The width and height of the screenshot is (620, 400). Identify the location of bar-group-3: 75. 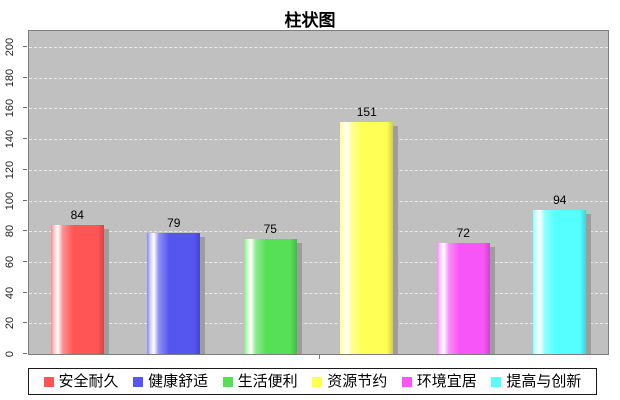
(270, 192).